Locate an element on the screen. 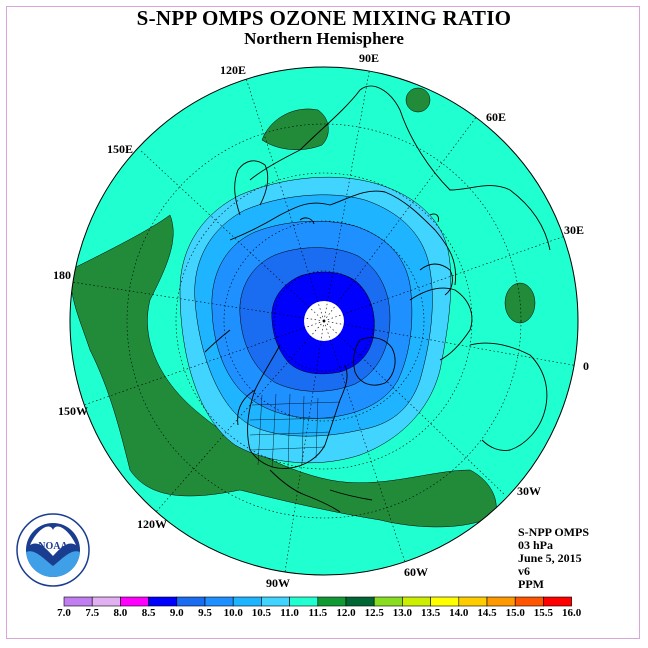  colorbar-tick-label: 15.0 is located at coordinates (515, 613).